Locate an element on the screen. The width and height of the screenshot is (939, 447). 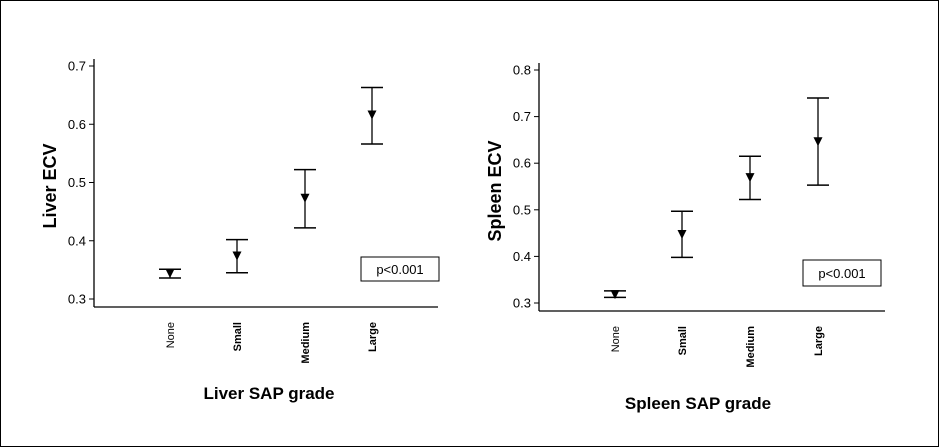
liver-y-tick-label: 0.3 is located at coordinates (77, 299).